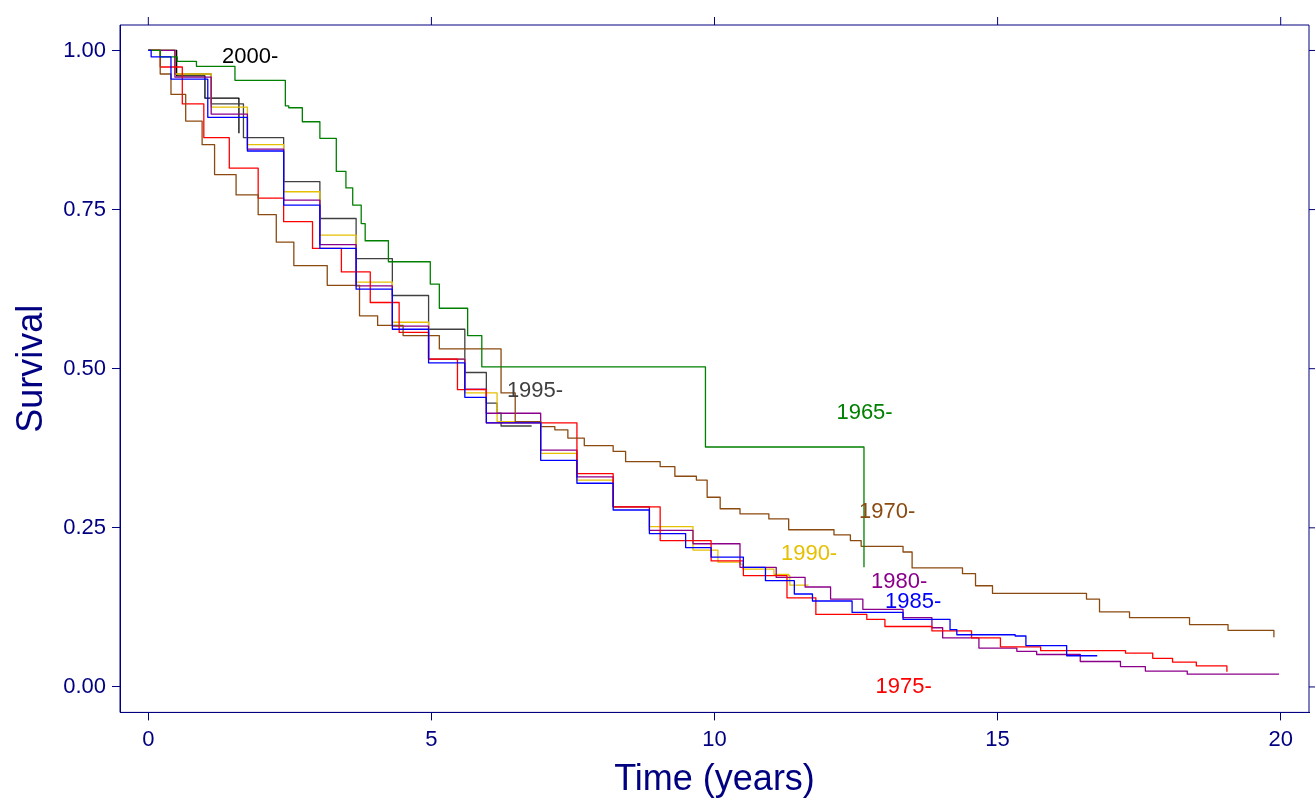  I want to click on series-label: 1975-, so click(903, 685).